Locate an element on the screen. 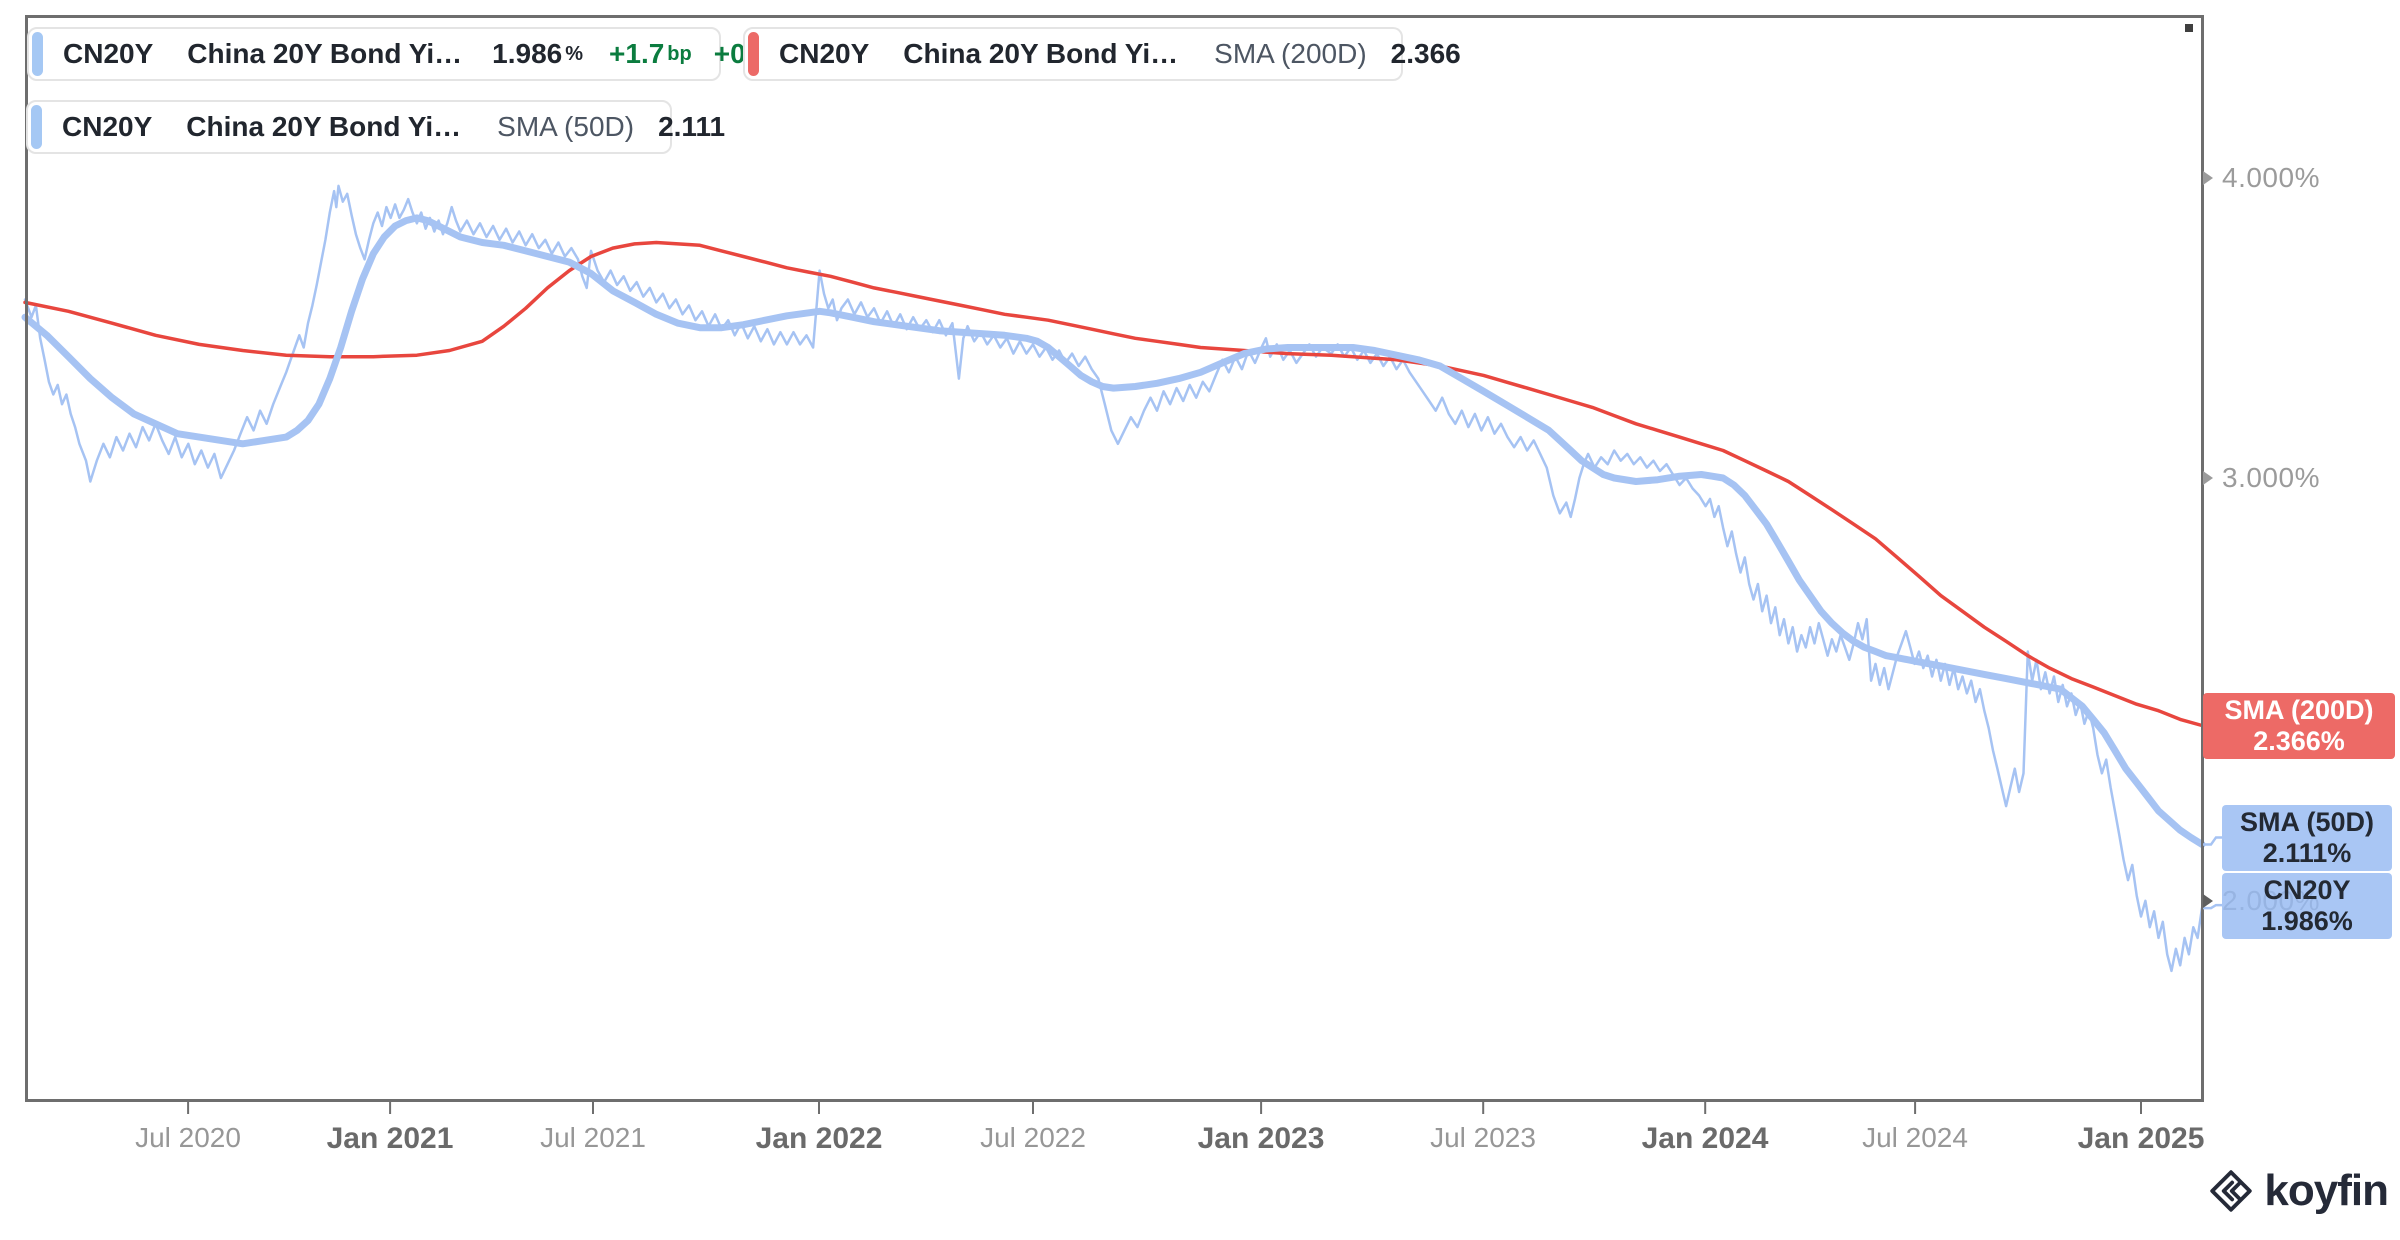  legend-indicator-value: 2.111 is located at coordinates (692, 126).